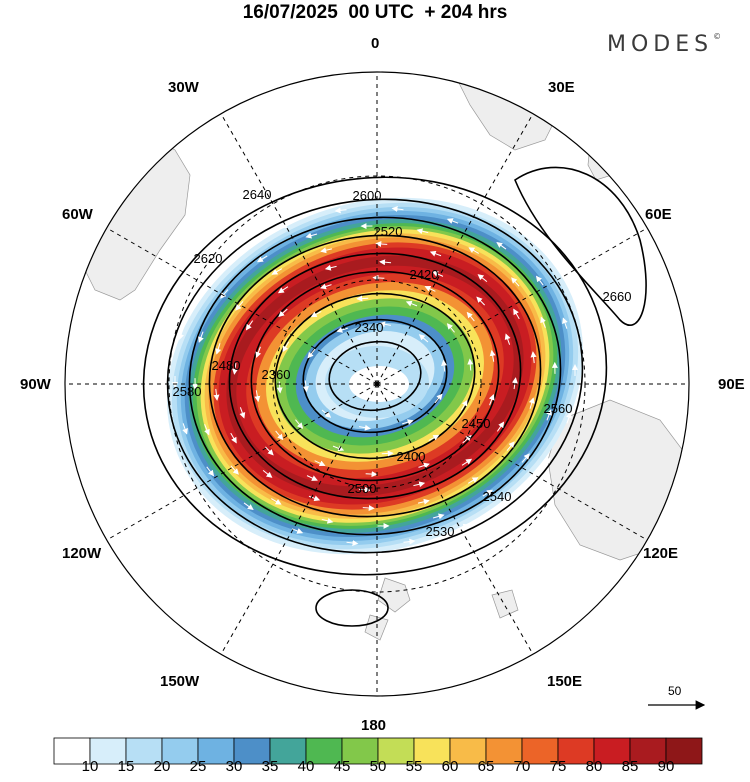 The image size is (750, 782). What do you see at coordinates (497, 496) in the screenshot?
I see `contour-label-2540: 2540` at bounding box center [497, 496].